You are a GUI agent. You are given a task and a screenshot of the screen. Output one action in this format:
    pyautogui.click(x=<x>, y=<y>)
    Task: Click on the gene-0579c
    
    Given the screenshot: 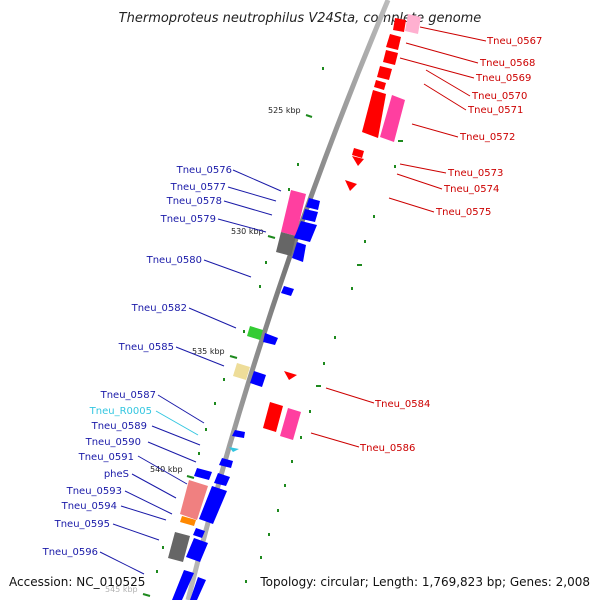 What is the action you would take?
    pyautogui.click(x=299, y=252)
    